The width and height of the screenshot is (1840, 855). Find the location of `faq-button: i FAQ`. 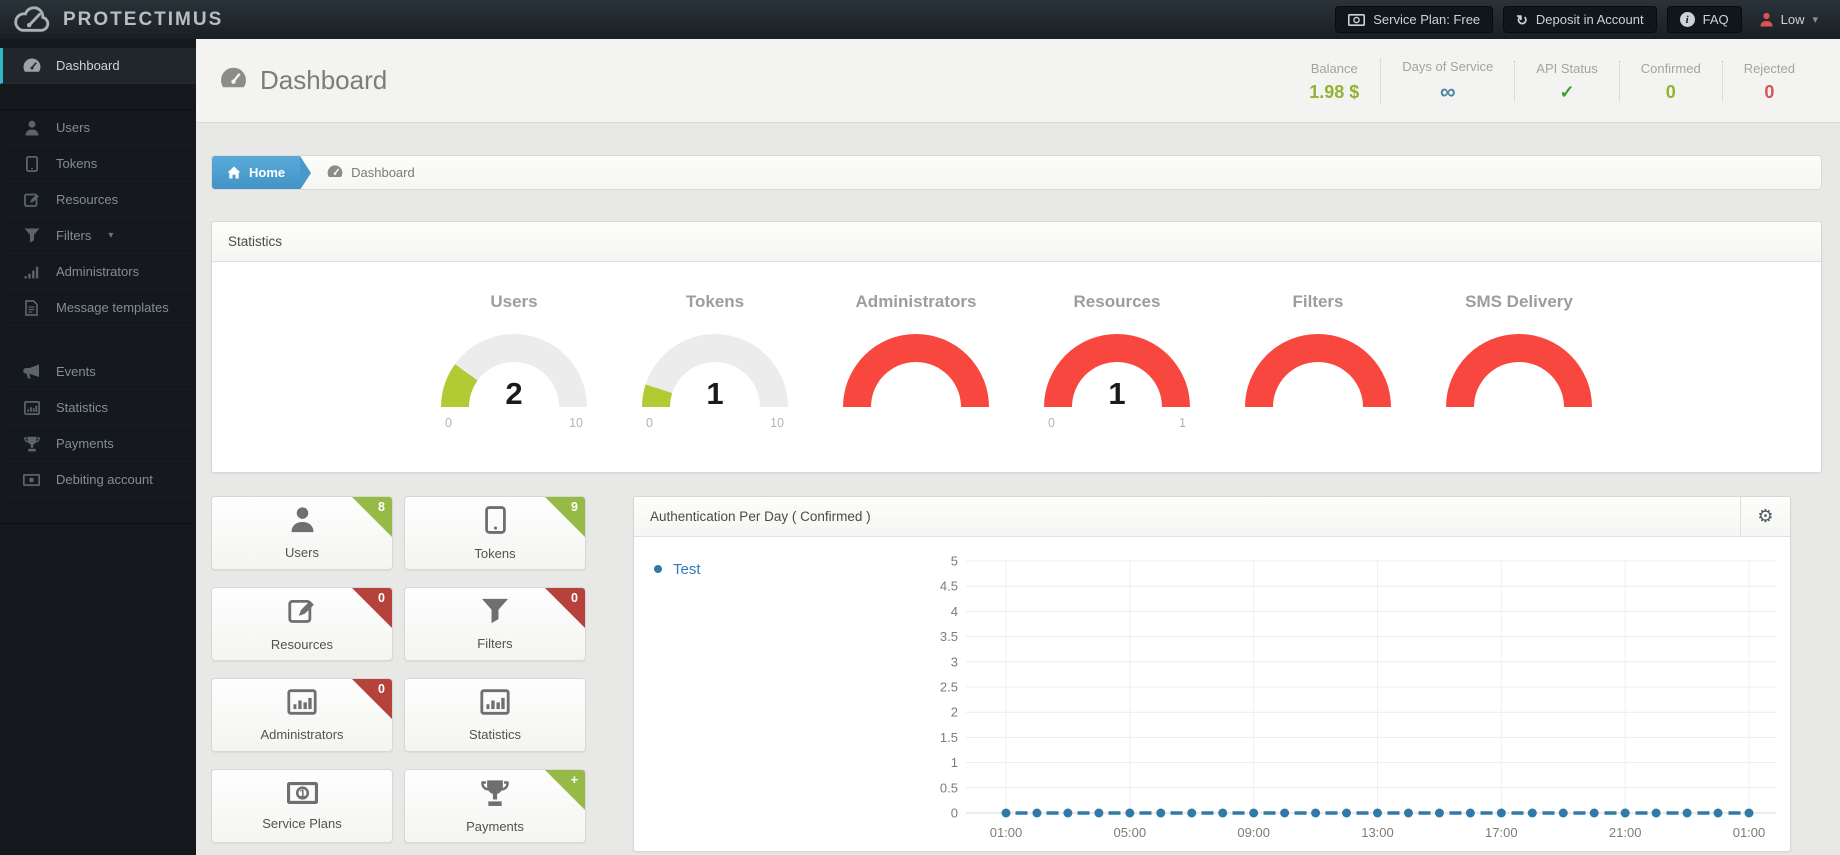

faq-button: i FAQ is located at coordinates (1704, 19).